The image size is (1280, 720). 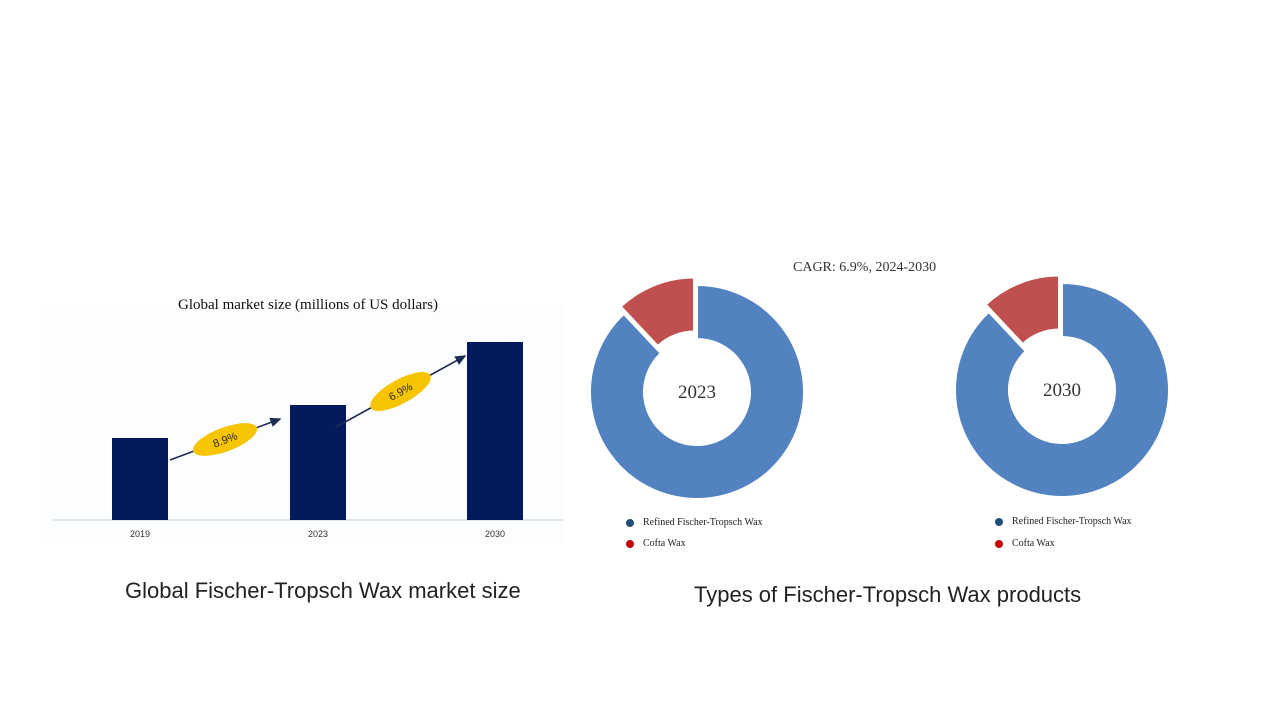 I want to click on donut-center-label: 2030, so click(x=1062, y=390).